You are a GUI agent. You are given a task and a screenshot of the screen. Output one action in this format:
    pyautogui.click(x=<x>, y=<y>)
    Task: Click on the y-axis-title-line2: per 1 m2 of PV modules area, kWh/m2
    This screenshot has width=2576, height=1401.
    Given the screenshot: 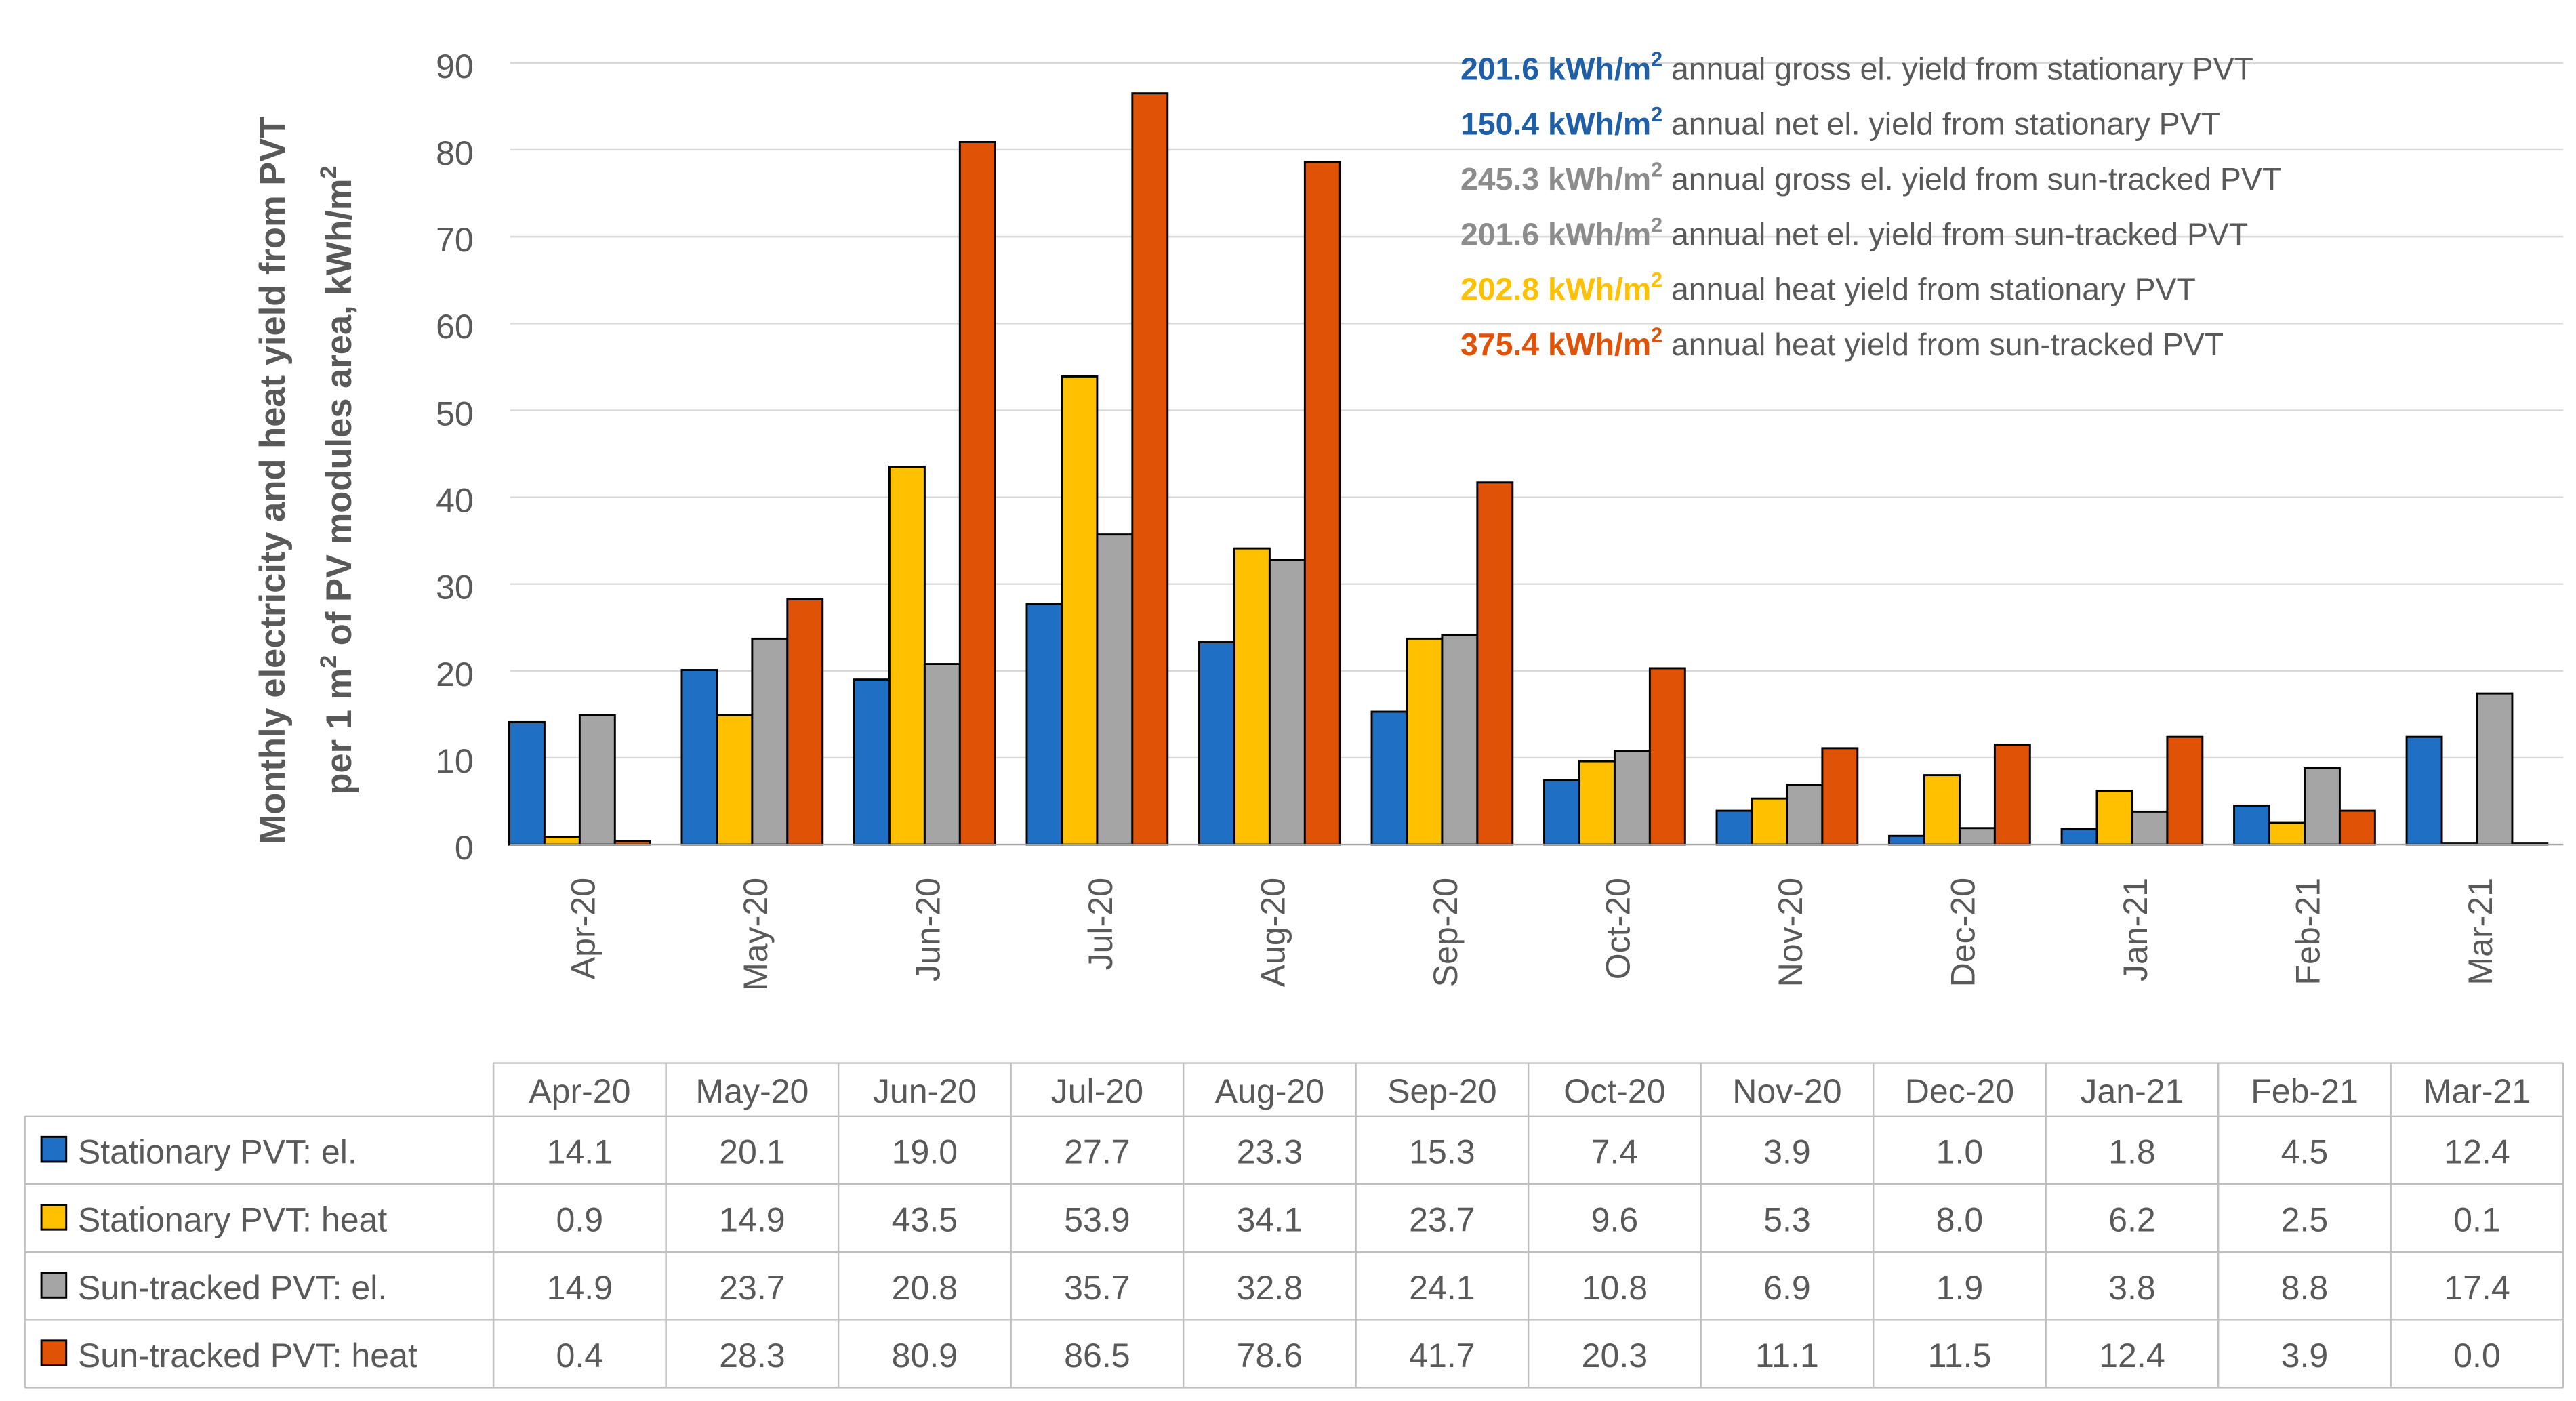 What is the action you would take?
    pyautogui.click(x=338, y=479)
    